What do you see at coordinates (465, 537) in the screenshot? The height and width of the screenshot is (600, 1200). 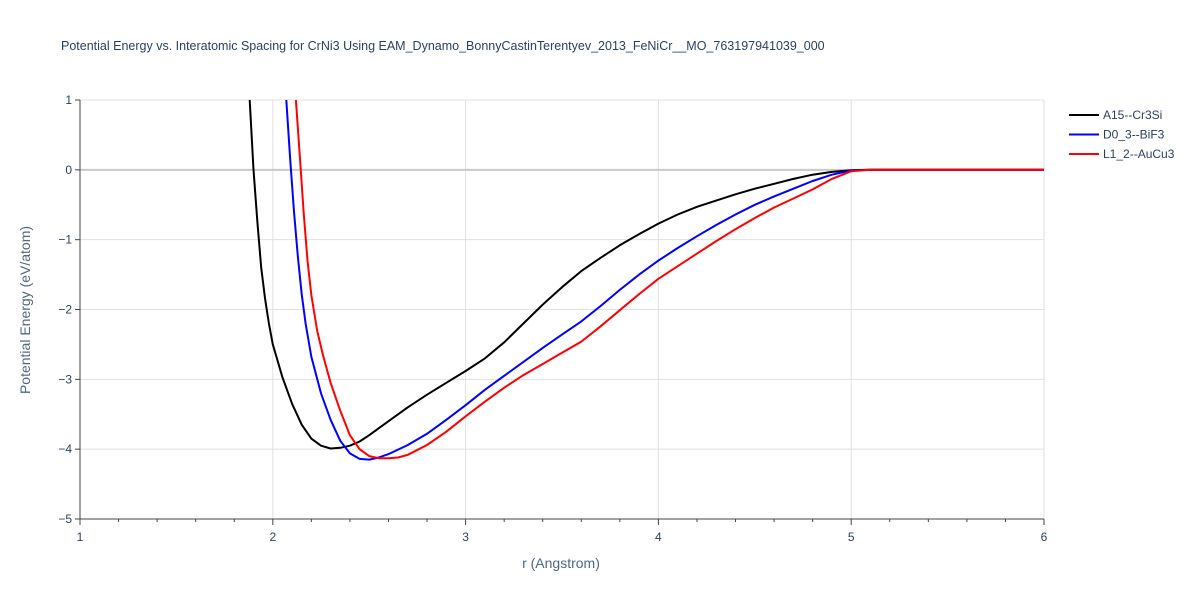 I see `x-tick-label: 3` at bounding box center [465, 537].